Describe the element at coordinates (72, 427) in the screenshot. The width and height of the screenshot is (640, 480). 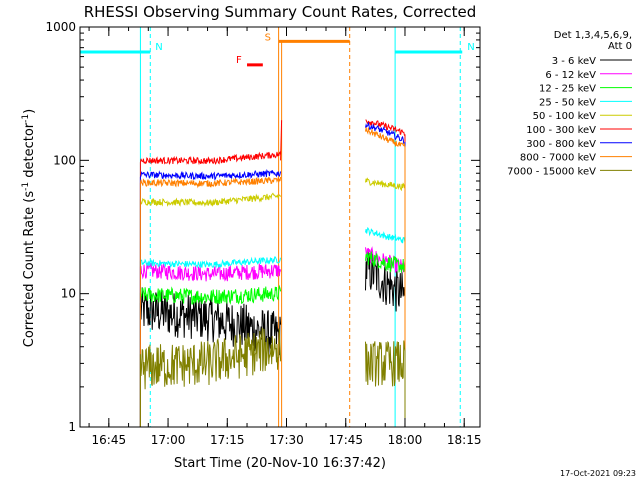
I see `y-tick-label: 1` at that location.